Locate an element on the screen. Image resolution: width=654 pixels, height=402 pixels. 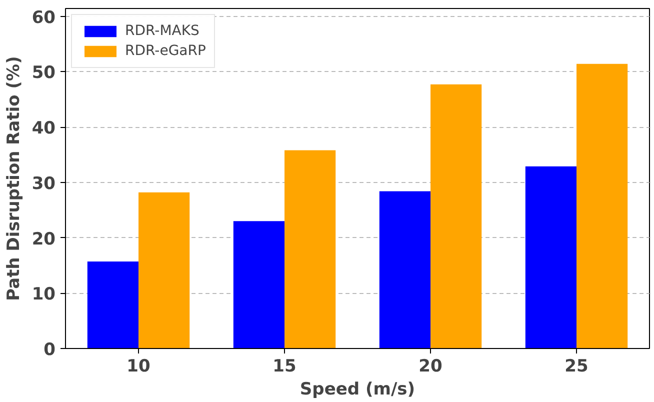
y-tick-label: 60 is located at coordinates (44, 18).